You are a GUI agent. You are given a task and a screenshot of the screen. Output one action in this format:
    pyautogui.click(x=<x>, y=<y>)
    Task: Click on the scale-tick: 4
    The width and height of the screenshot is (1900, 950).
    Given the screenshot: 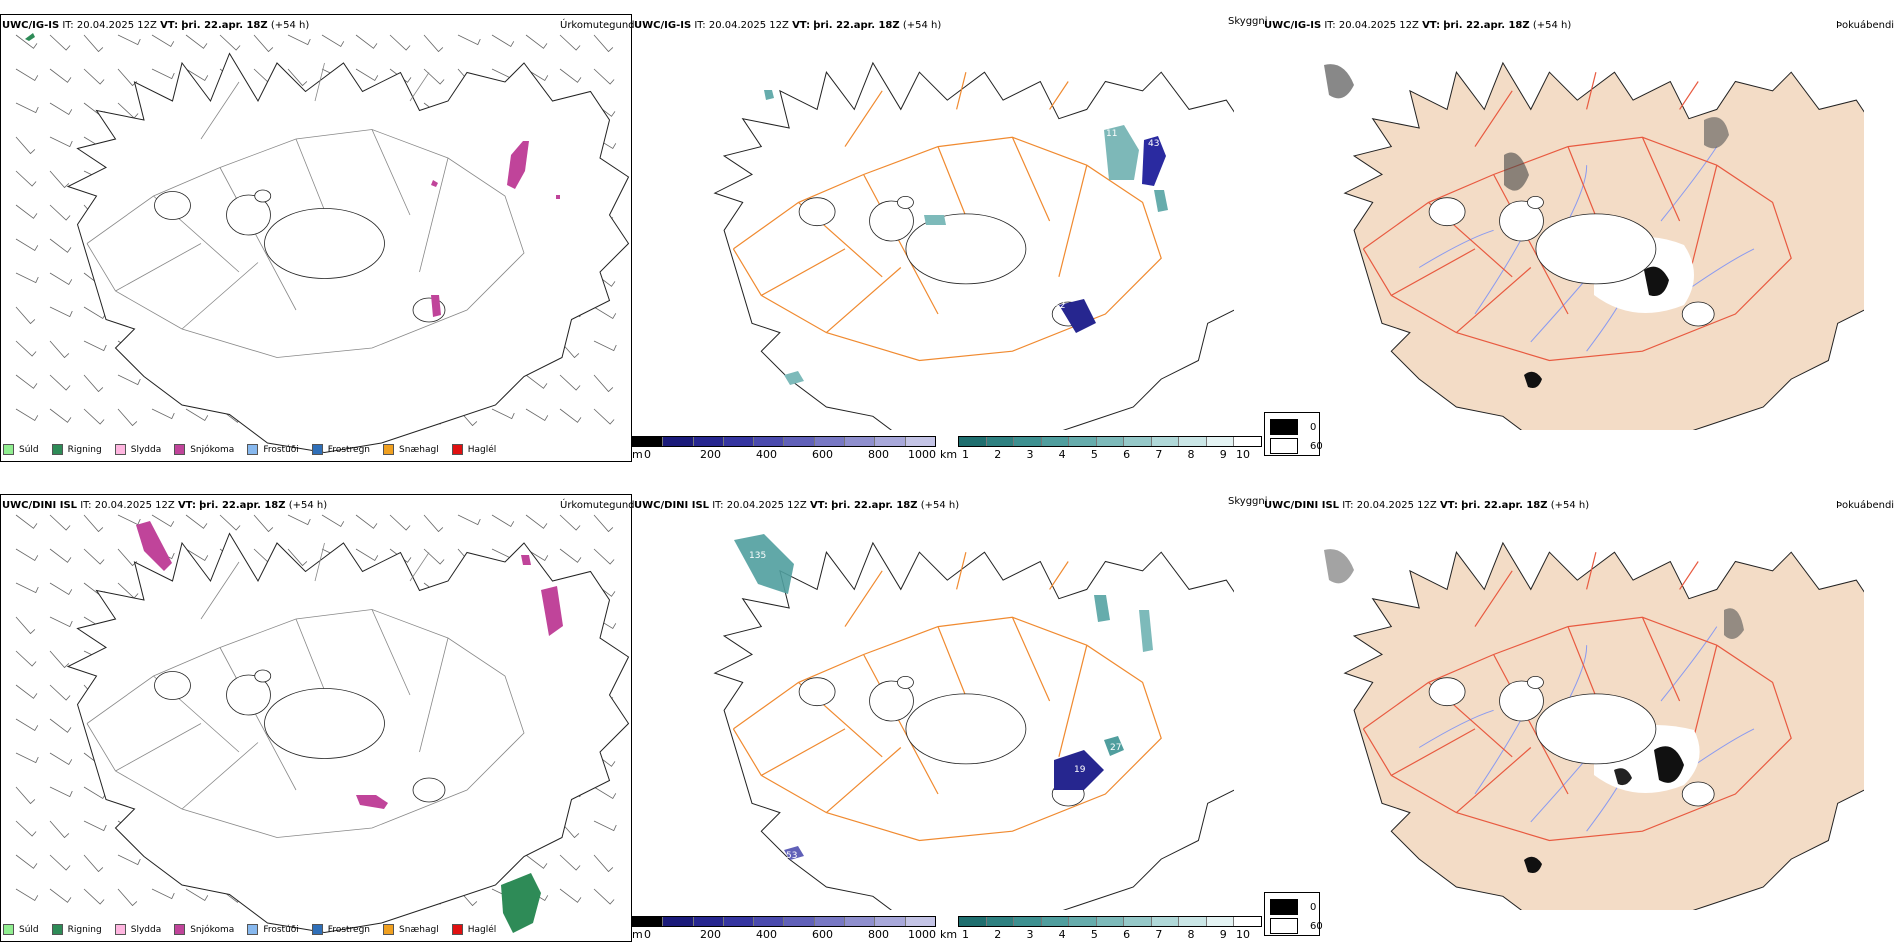 What is the action you would take?
    pyautogui.click(x=1062, y=454)
    